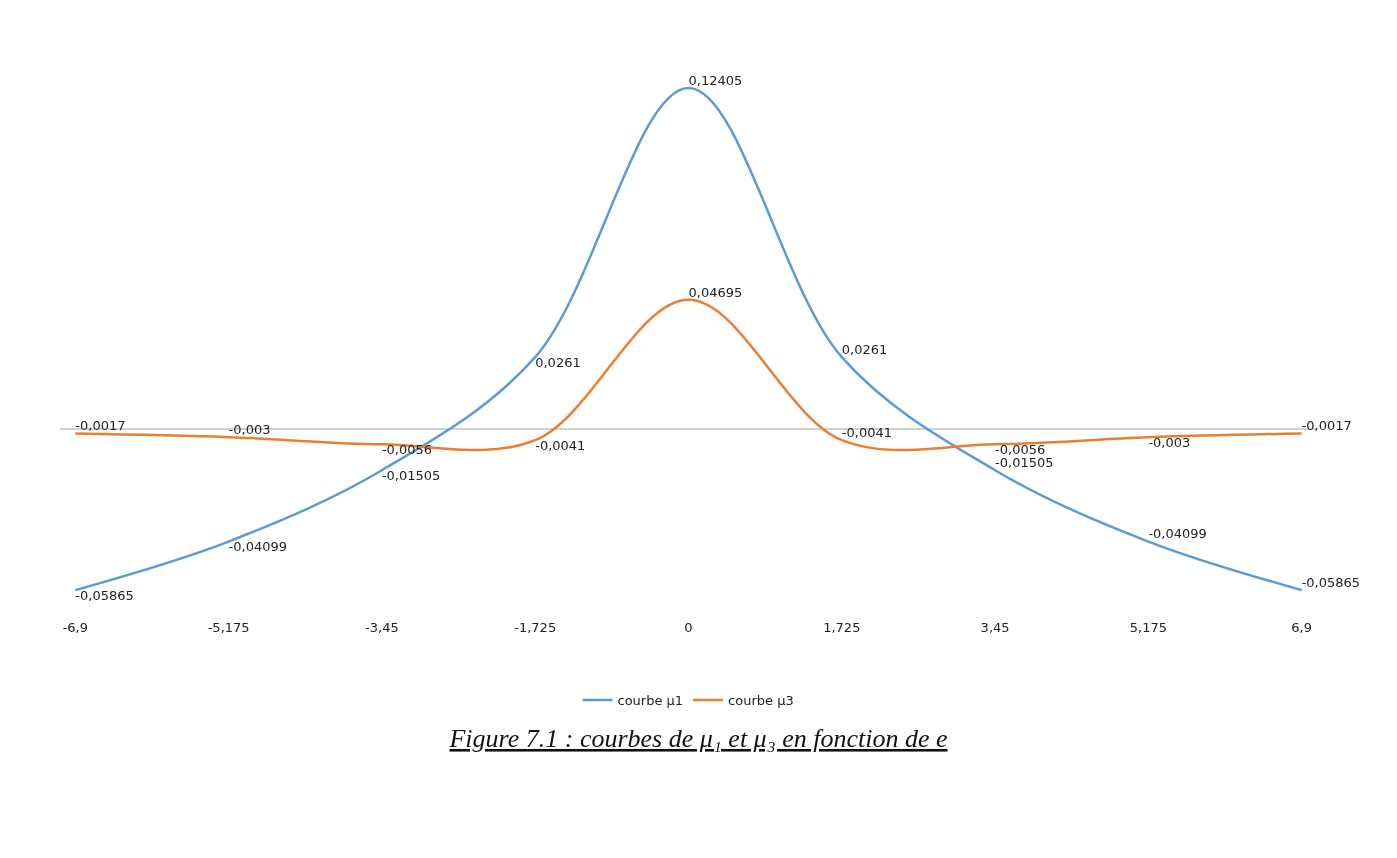 The height and width of the screenshot is (858, 1397). What do you see at coordinates (650, 700) in the screenshot?
I see `legend-label: courbe μ1` at bounding box center [650, 700].